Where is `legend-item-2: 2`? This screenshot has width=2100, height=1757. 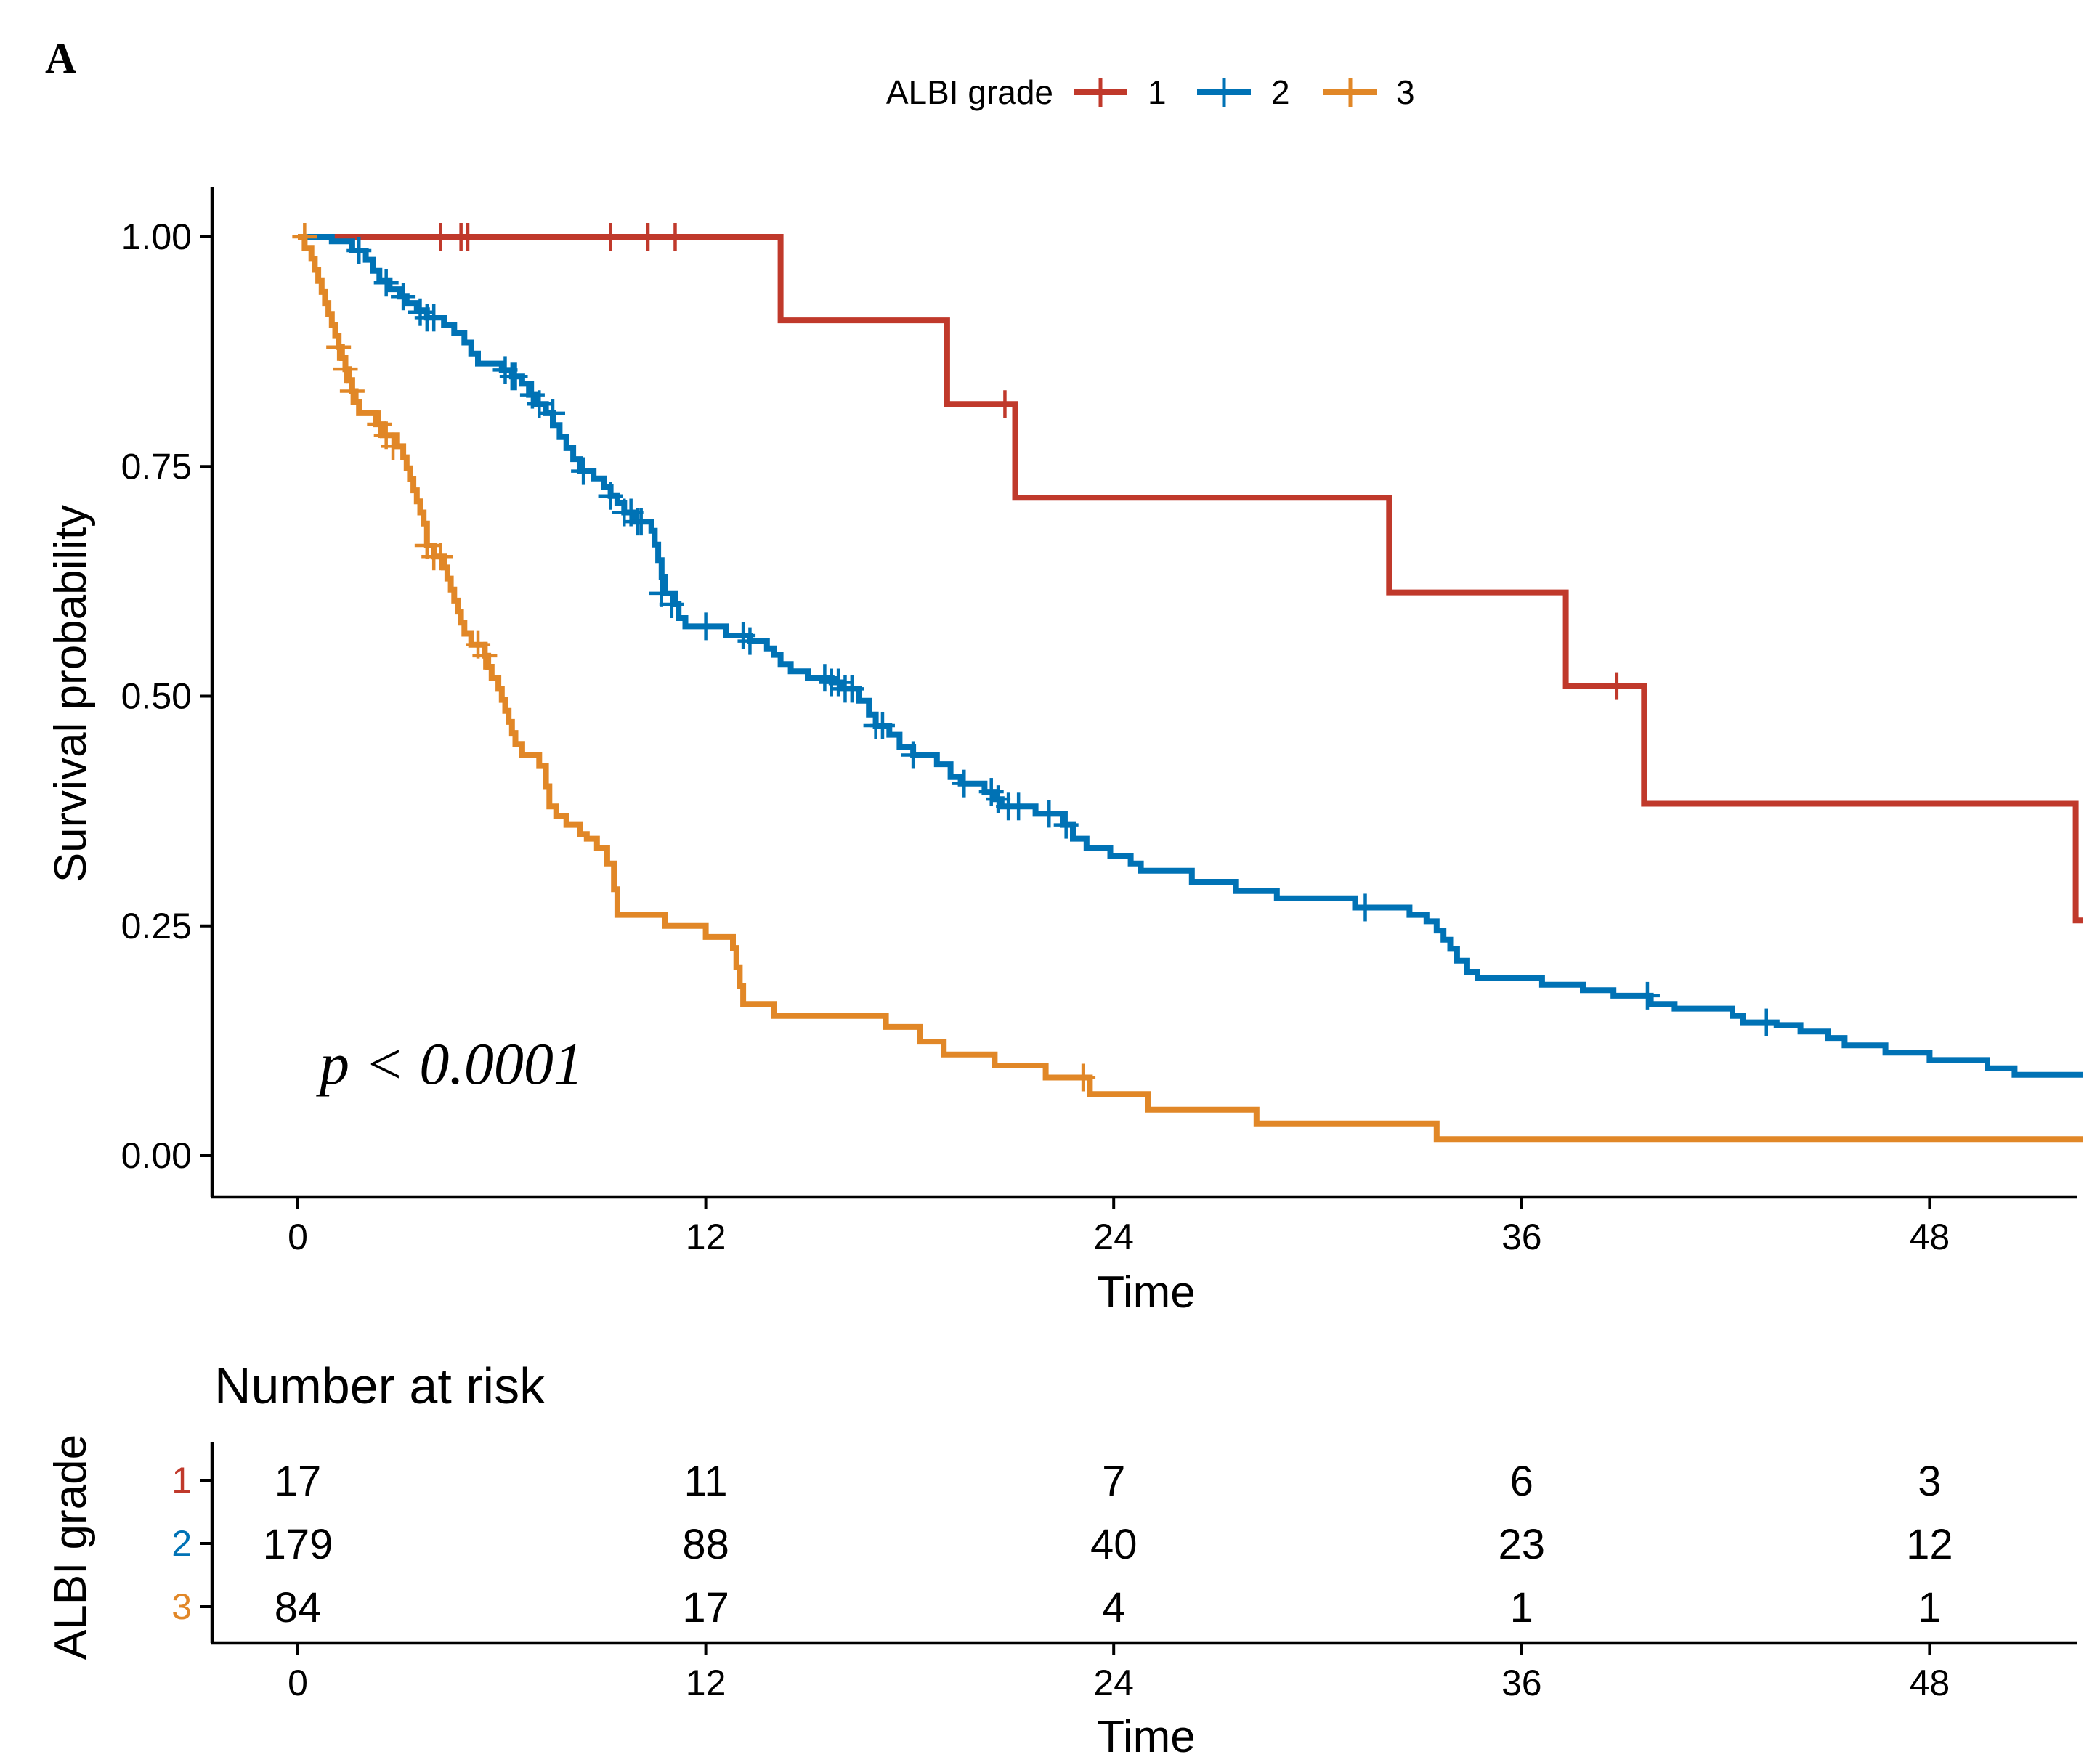 legend-item-2: 2 is located at coordinates (1243, 92).